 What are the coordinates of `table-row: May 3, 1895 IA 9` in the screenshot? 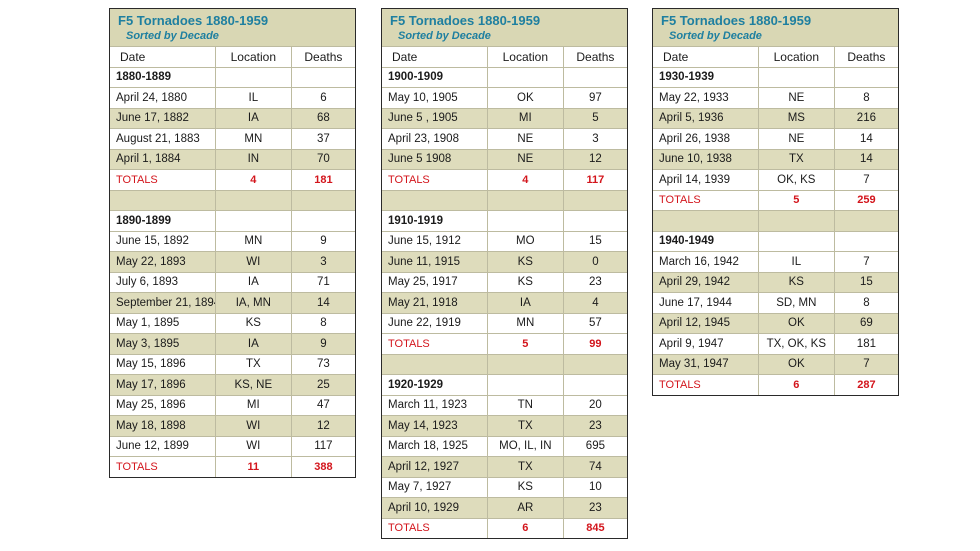 It's located at (232, 343).